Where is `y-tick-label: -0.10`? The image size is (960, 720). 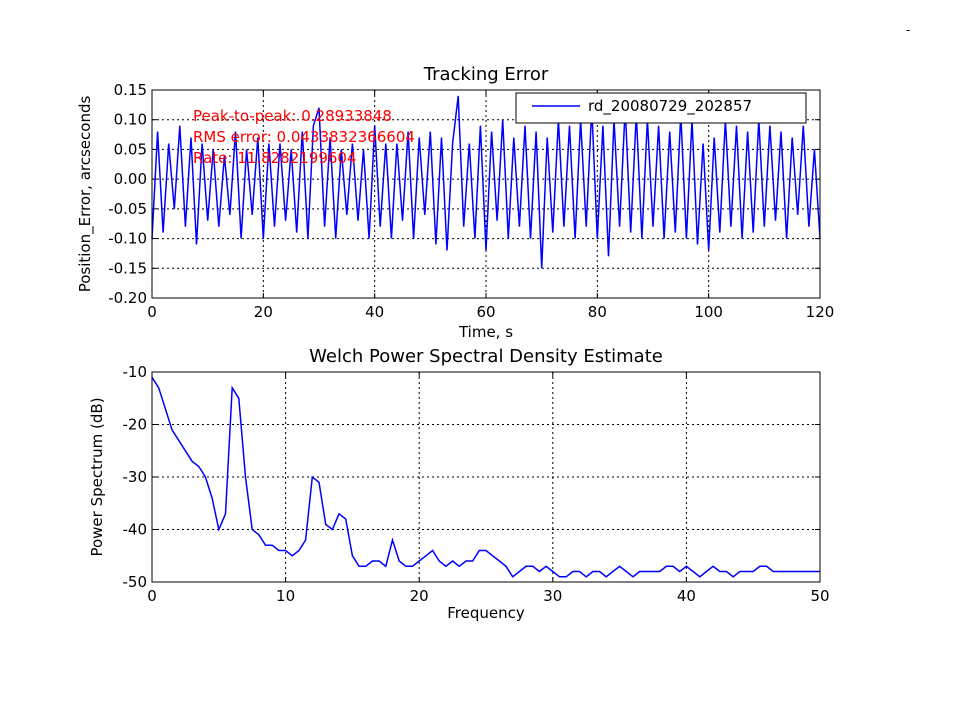 y-tick-label: -0.10 is located at coordinates (127, 239).